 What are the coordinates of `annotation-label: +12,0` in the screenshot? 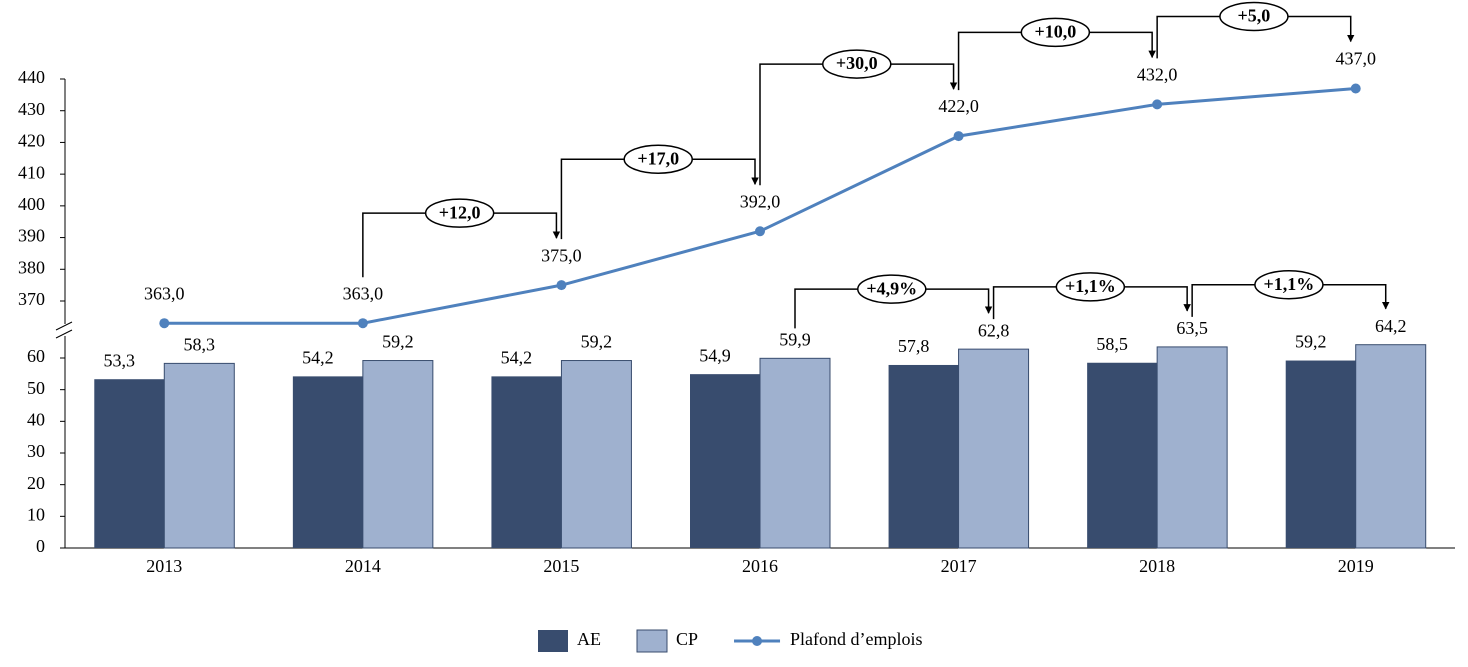 It's located at (460, 212).